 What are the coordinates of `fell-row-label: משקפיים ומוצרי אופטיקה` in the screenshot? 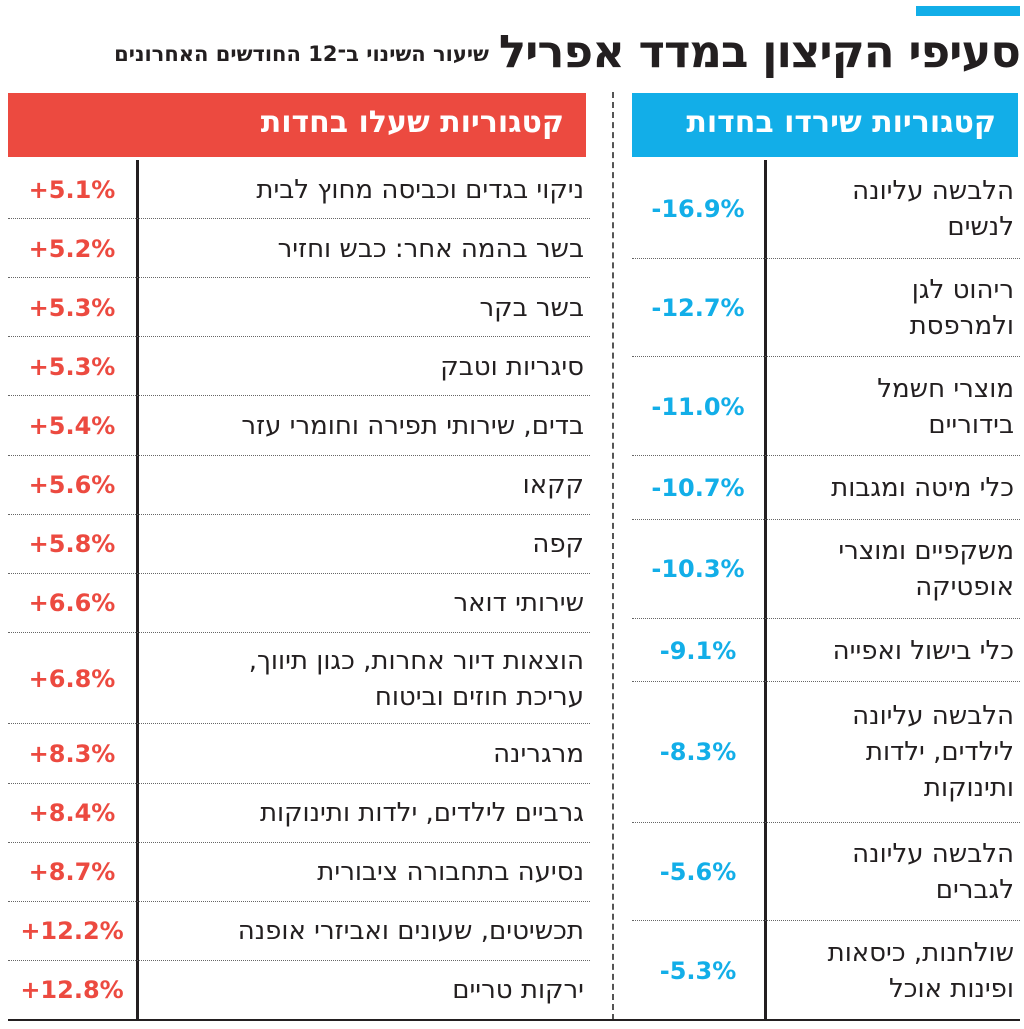 It's located at (926, 569).